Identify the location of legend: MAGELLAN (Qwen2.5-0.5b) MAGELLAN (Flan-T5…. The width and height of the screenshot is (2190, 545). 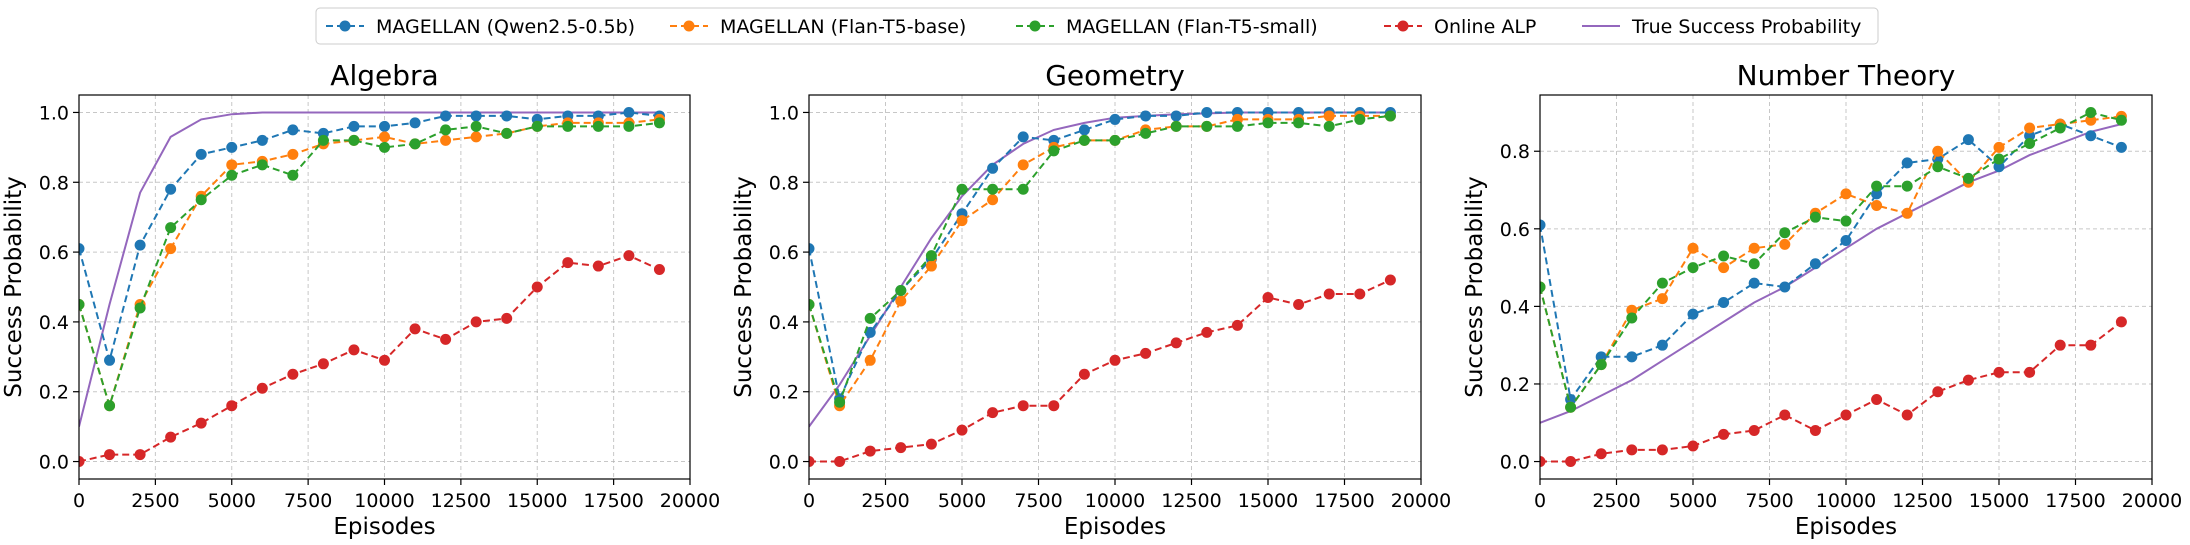
(1097, 26).